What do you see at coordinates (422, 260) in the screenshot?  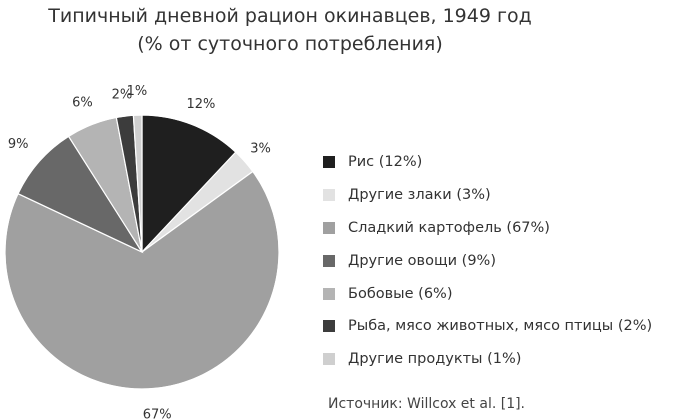 I see `legend-label: Другие овощи (9%)` at bounding box center [422, 260].